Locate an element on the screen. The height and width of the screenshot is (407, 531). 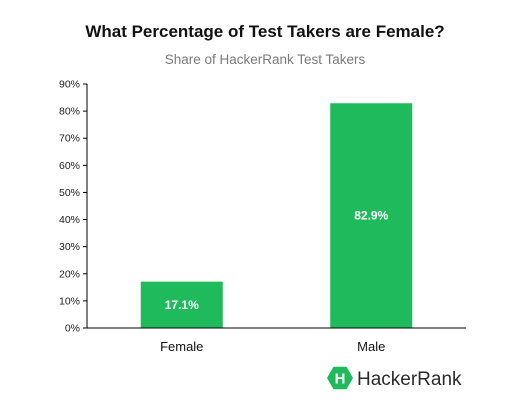
category-label-female: Female is located at coordinates (181, 346).